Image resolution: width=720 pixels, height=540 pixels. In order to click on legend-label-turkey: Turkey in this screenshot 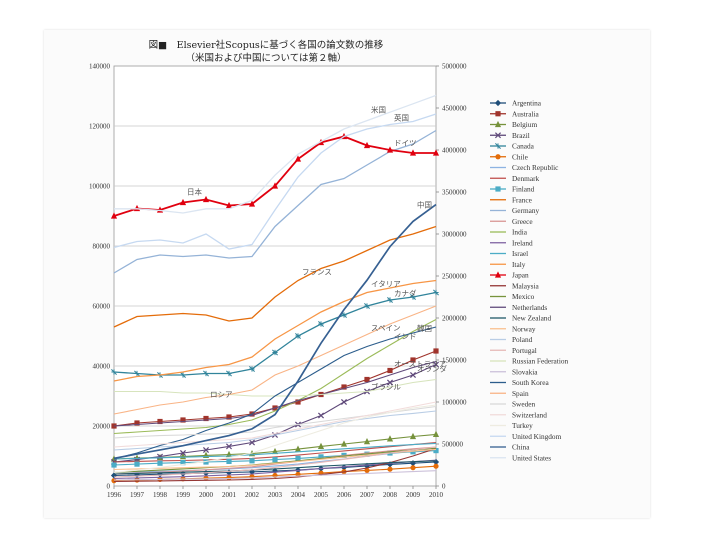, I will do `click(522, 425)`.